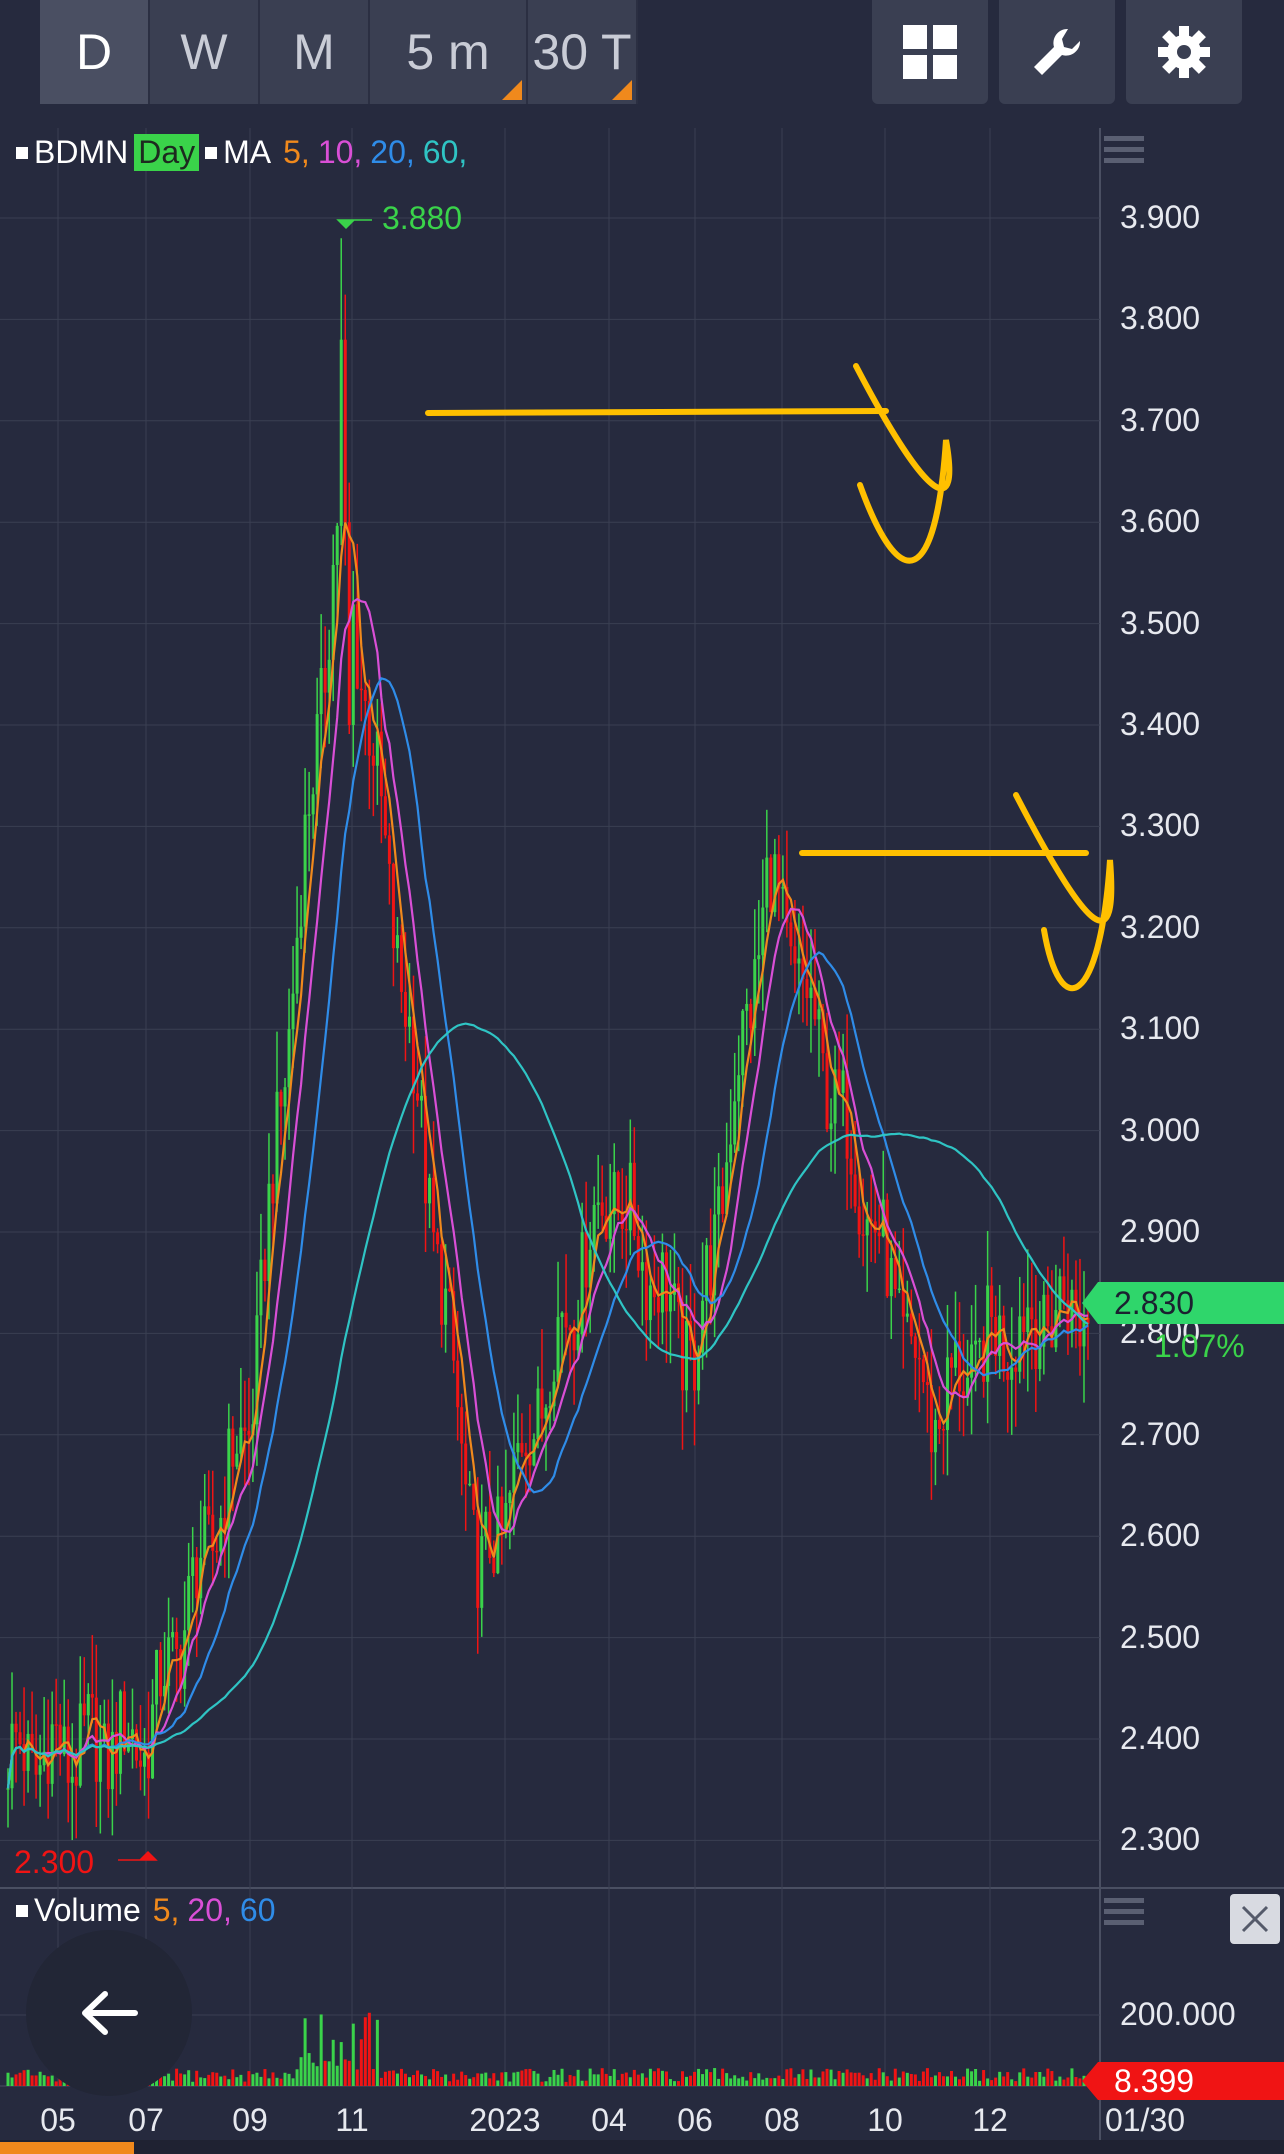  I want to click on period-button-w: W, so click(205, 52).